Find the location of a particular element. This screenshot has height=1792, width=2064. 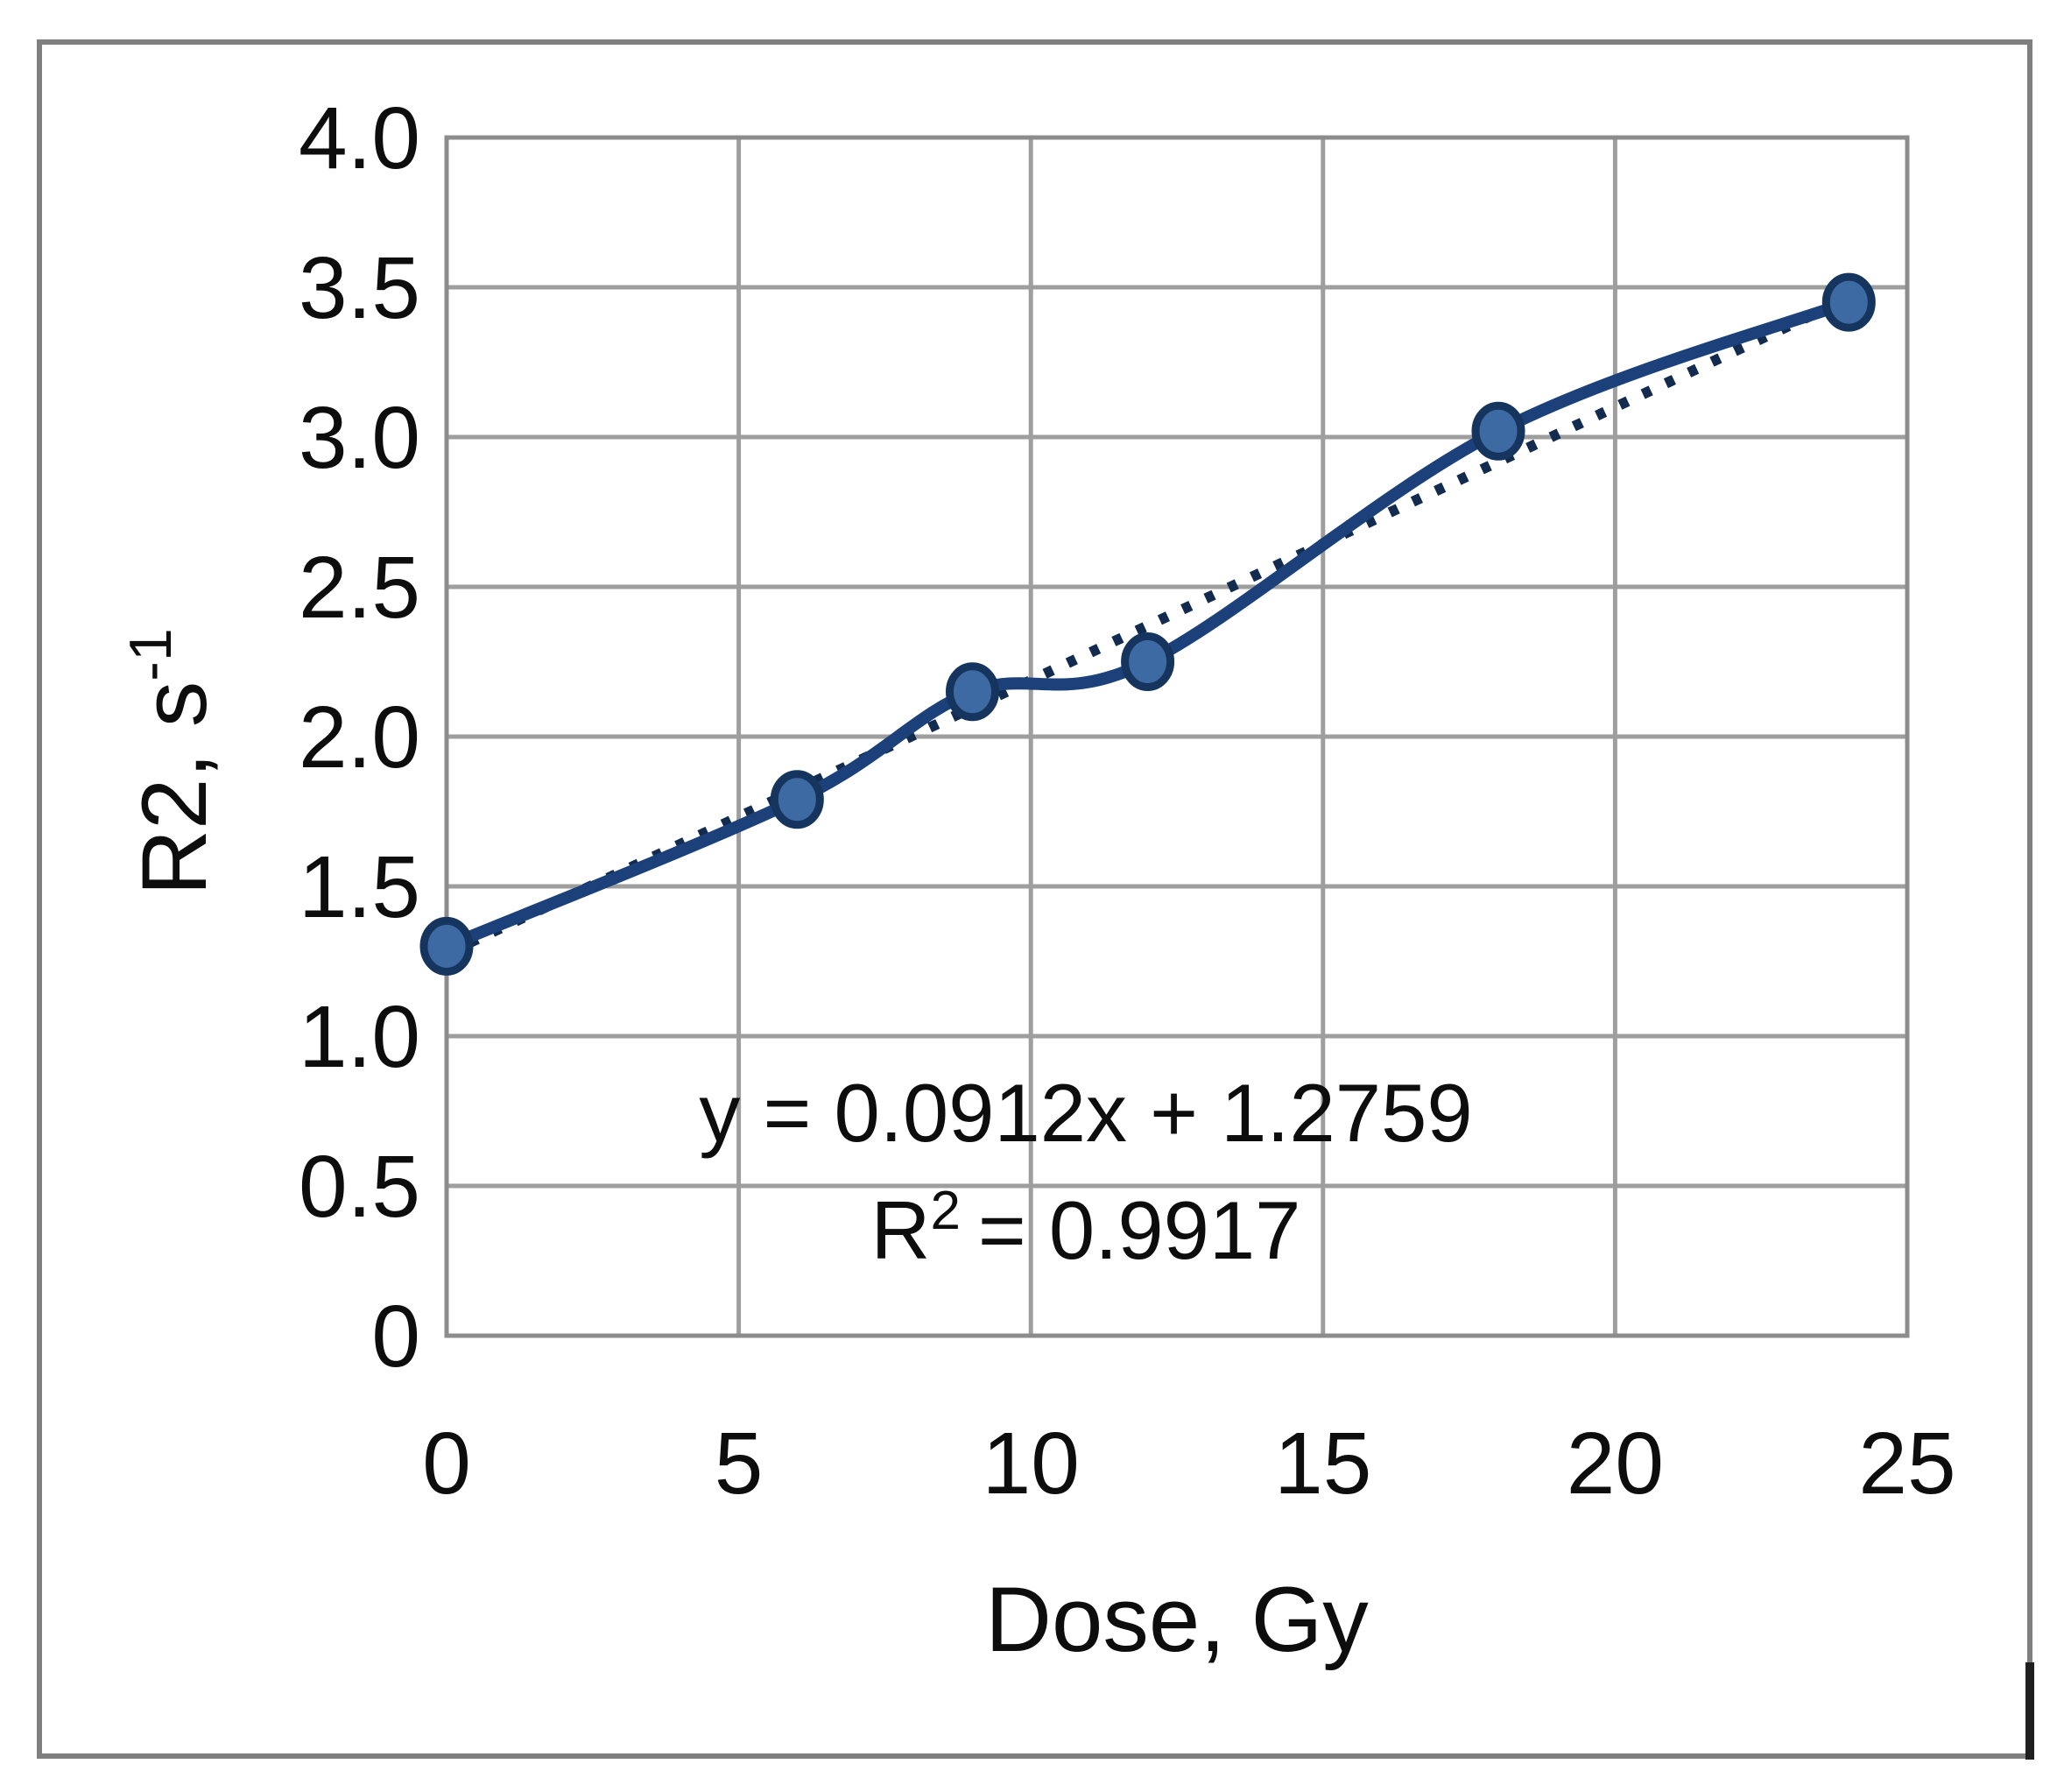

y-axis-tick-label: 2.0 is located at coordinates (359, 737).